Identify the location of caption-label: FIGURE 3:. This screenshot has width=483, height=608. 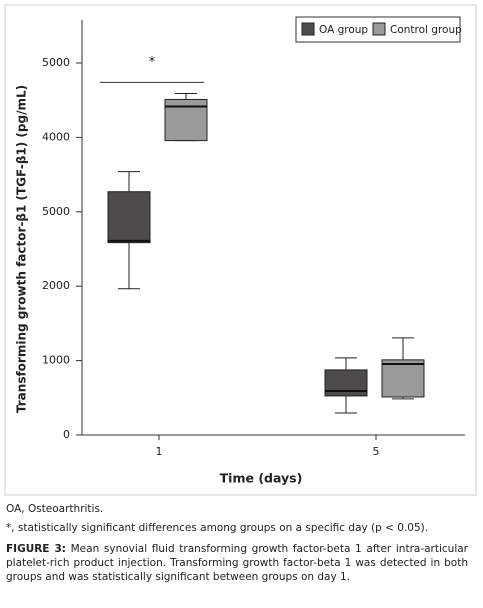
(36, 549).